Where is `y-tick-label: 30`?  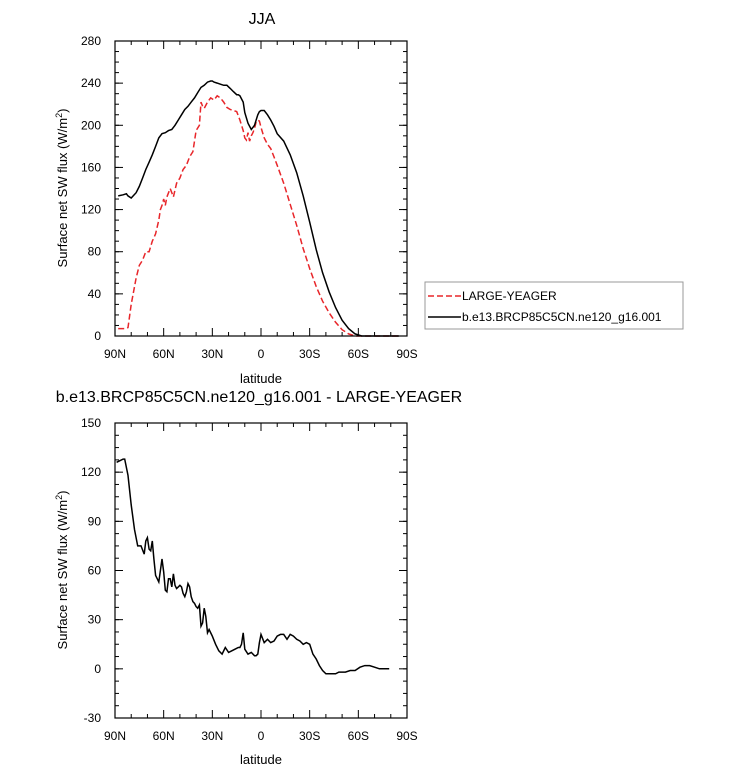 y-tick-label: 30 is located at coordinates (95, 620).